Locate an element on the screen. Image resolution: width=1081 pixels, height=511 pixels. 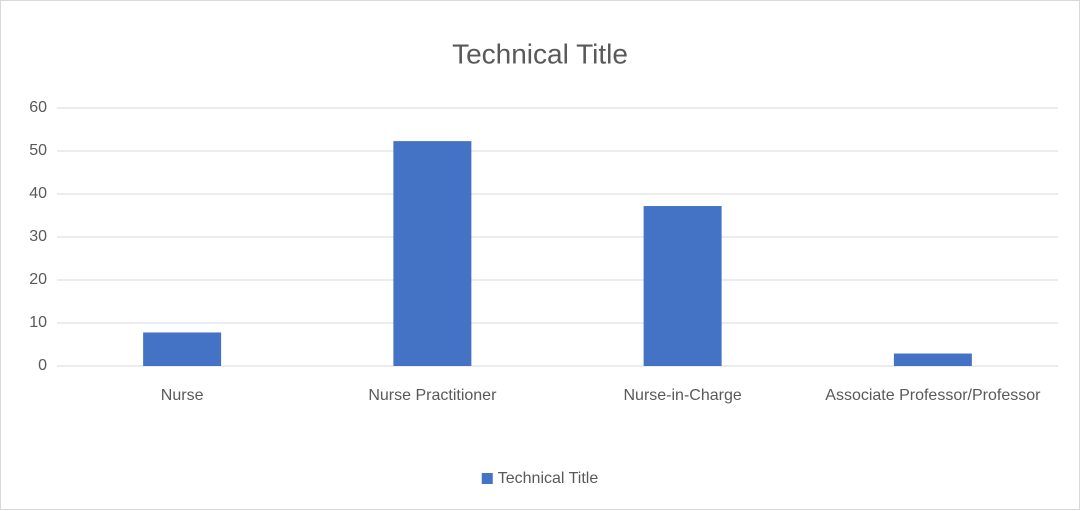
y-tick-label: 10 is located at coordinates (38, 322).